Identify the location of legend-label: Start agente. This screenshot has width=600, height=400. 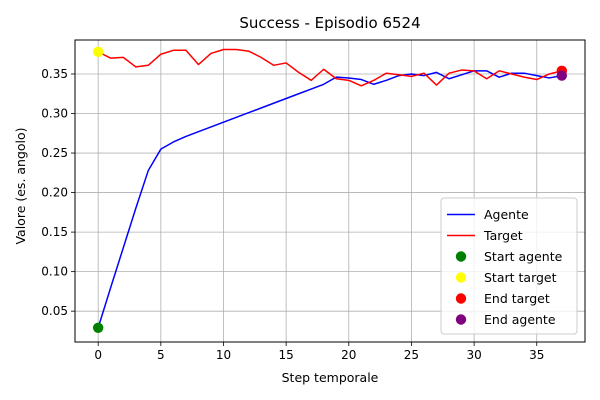
(523, 256).